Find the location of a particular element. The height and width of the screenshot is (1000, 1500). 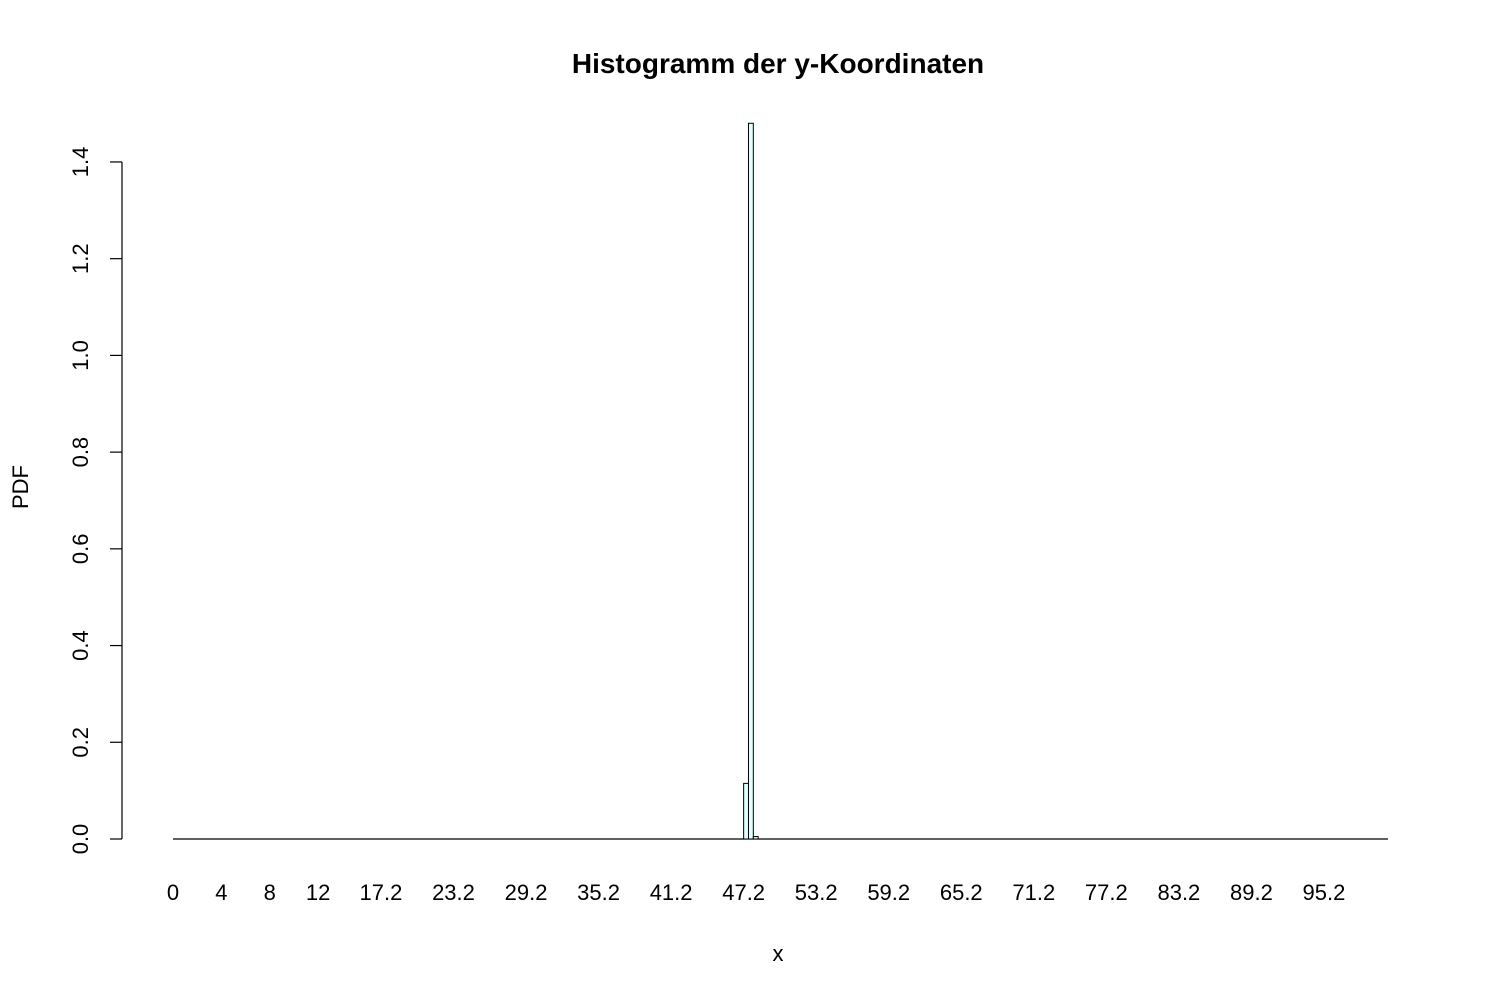

x-tick-label: 35.2 is located at coordinates (598, 892).